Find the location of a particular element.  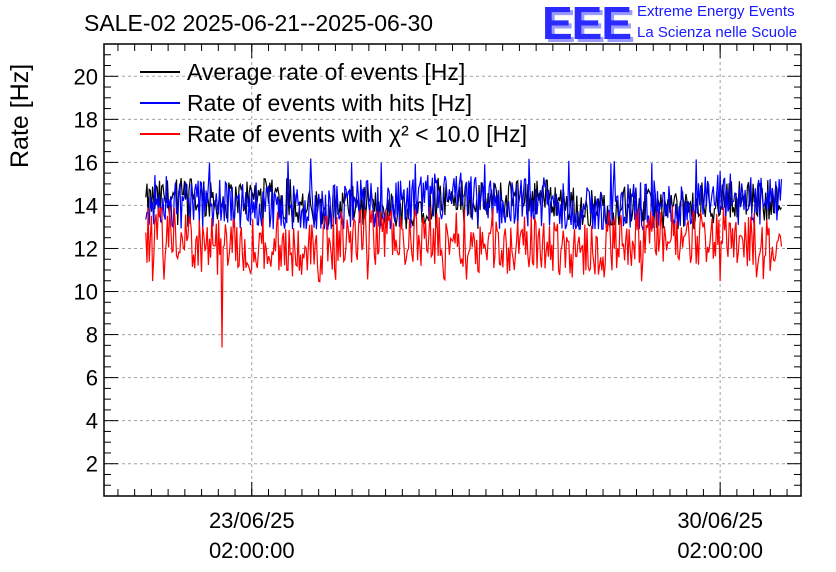

x-tick-label-date: 30/06/25 is located at coordinates (720, 520).